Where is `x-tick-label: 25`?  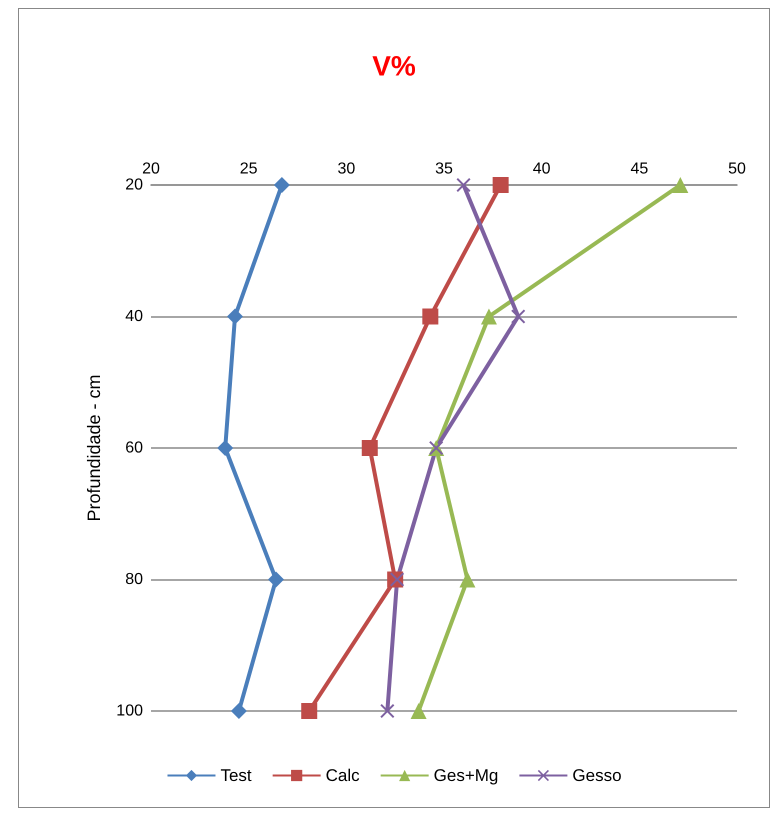
x-tick-label: 25 is located at coordinates (249, 169).